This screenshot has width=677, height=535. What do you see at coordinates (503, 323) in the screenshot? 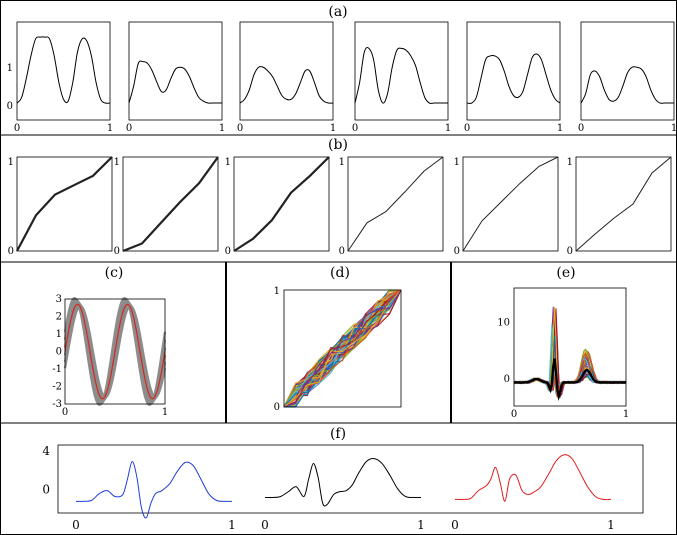
I see `panel-e-ytick-10: 10` at bounding box center [503, 323].